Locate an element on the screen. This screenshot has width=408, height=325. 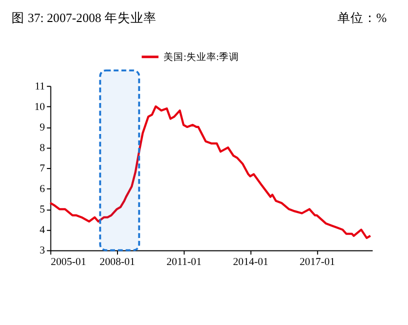
text: 单位：% is located at coordinates (362, 18).